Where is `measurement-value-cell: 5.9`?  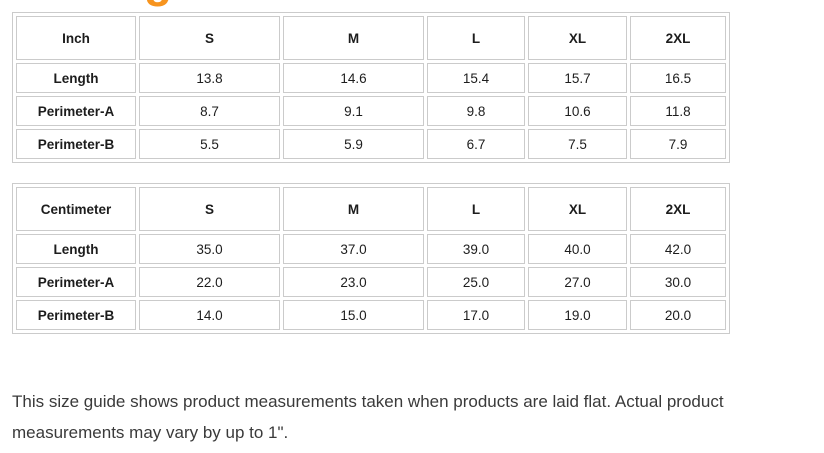
measurement-value-cell: 5.9 is located at coordinates (353, 144).